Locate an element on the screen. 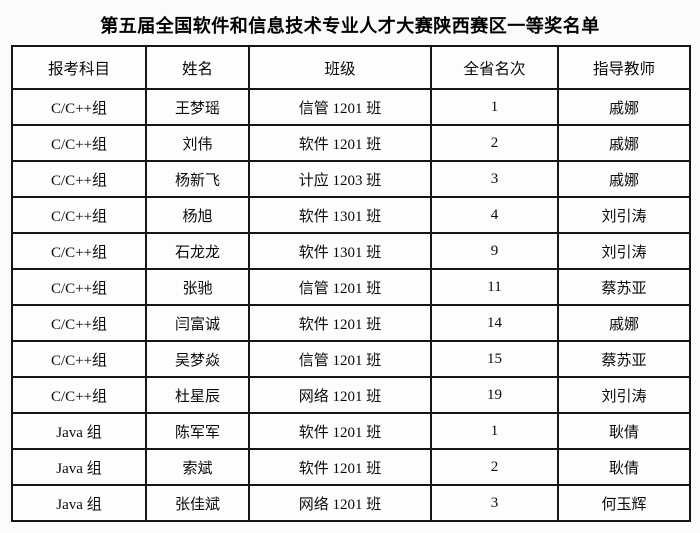  table-row: Java 组索斌 软件 1201 班 2 耿倩 is located at coordinates (351, 467).